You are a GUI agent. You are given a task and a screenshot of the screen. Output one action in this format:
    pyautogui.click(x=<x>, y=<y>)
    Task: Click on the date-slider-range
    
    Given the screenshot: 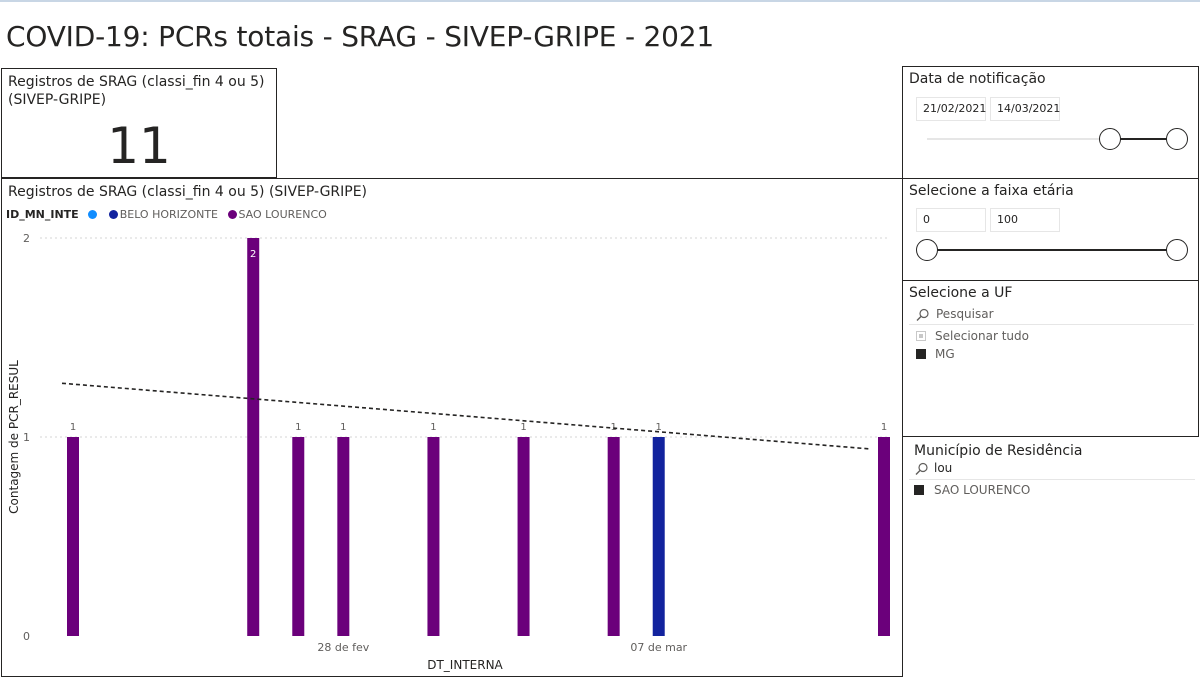 What is the action you would take?
    pyautogui.click(x=1143, y=139)
    